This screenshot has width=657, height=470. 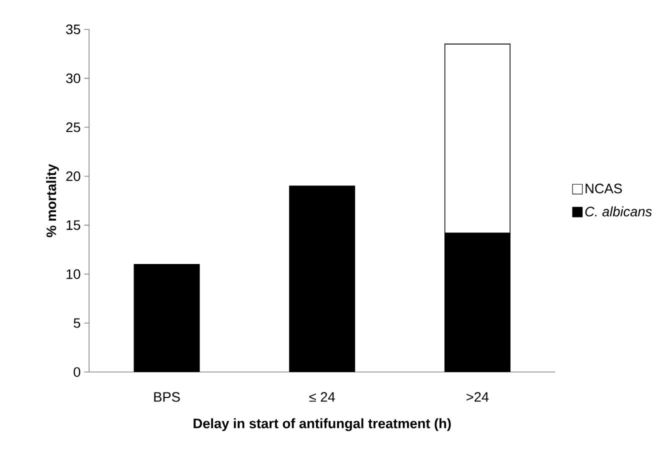 What do you see at coordinates (73, 78) in the screenshot?
I see `y-tick-label: 30` at bounding box center [73, 78].